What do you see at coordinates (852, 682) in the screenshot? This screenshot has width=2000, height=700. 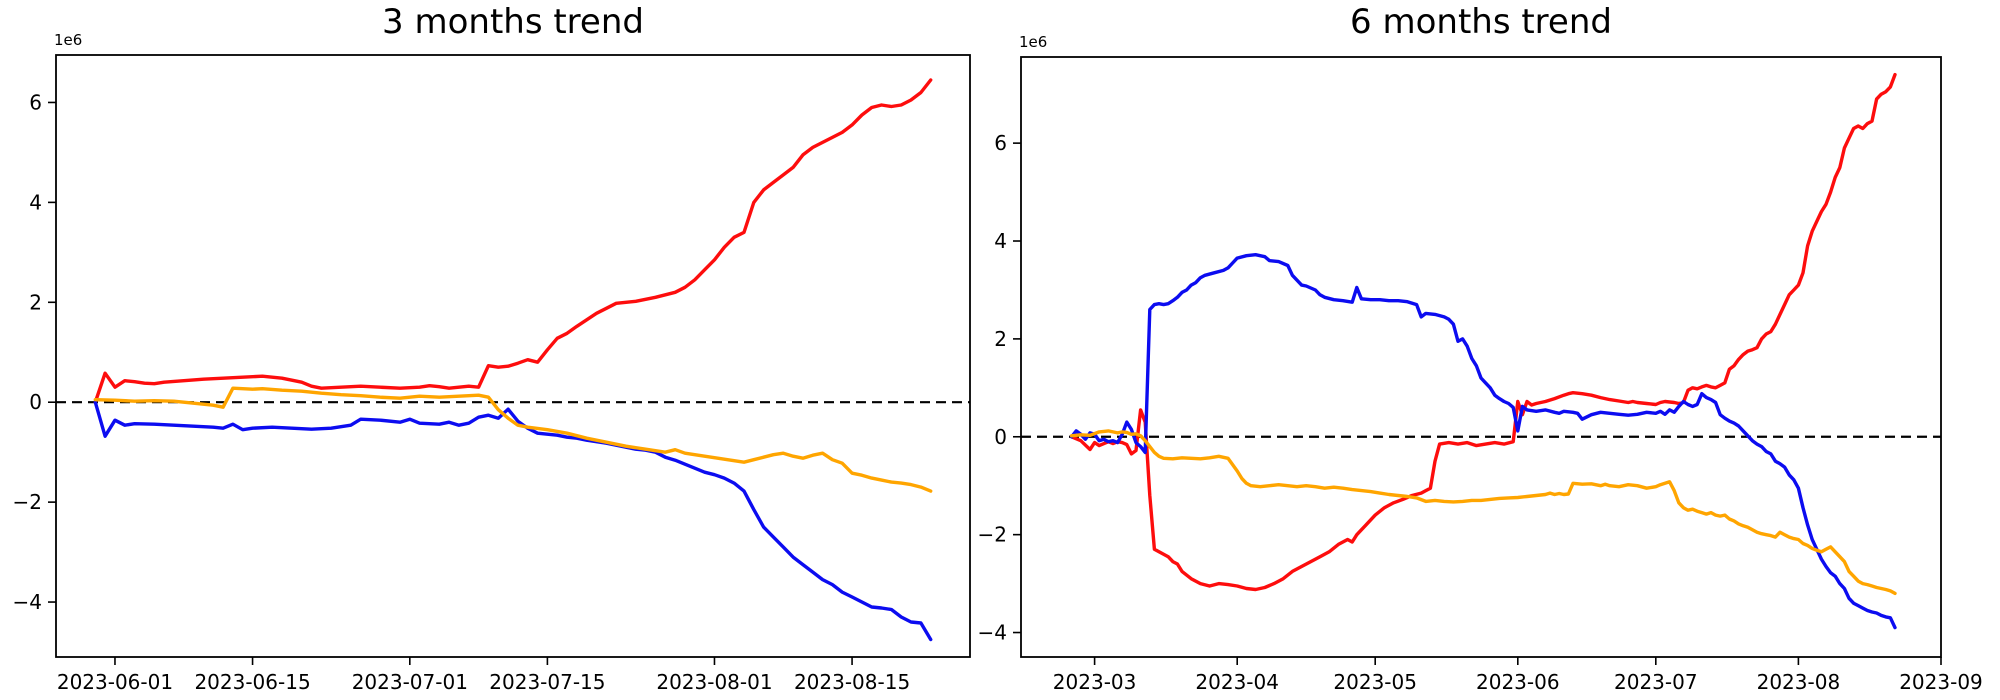 I see `x-tick-label: 2023-08-15` at bounding box center [852, 682].